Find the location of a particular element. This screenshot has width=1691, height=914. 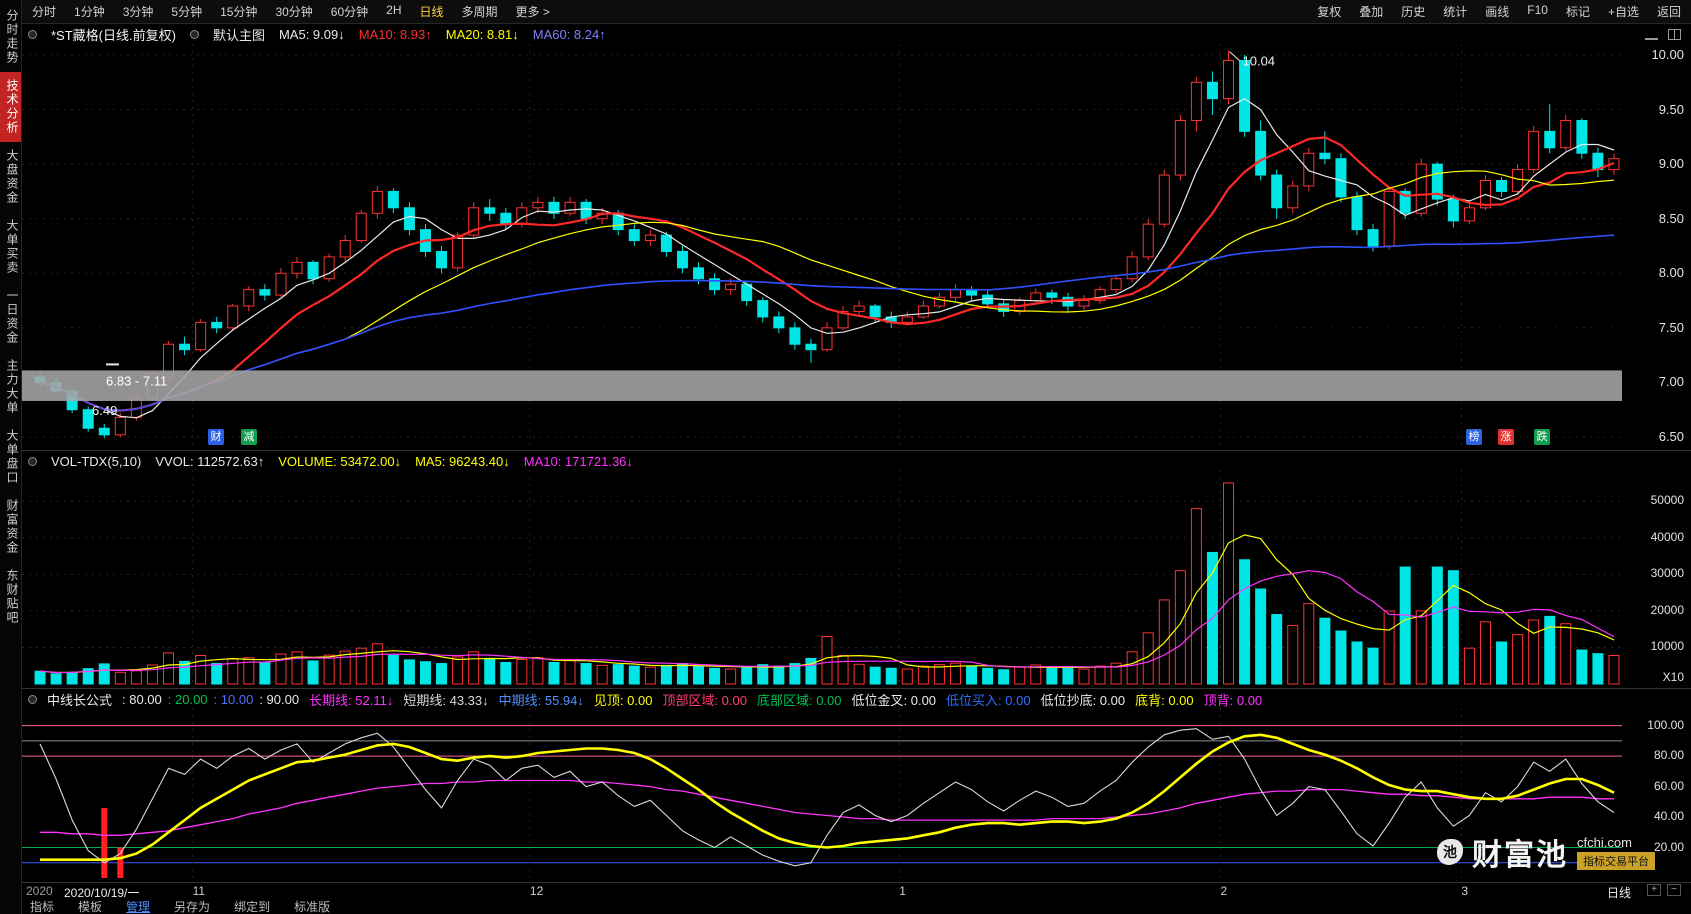

indicator-axis-label: 40.00 is located at coordinates (1668, 816).